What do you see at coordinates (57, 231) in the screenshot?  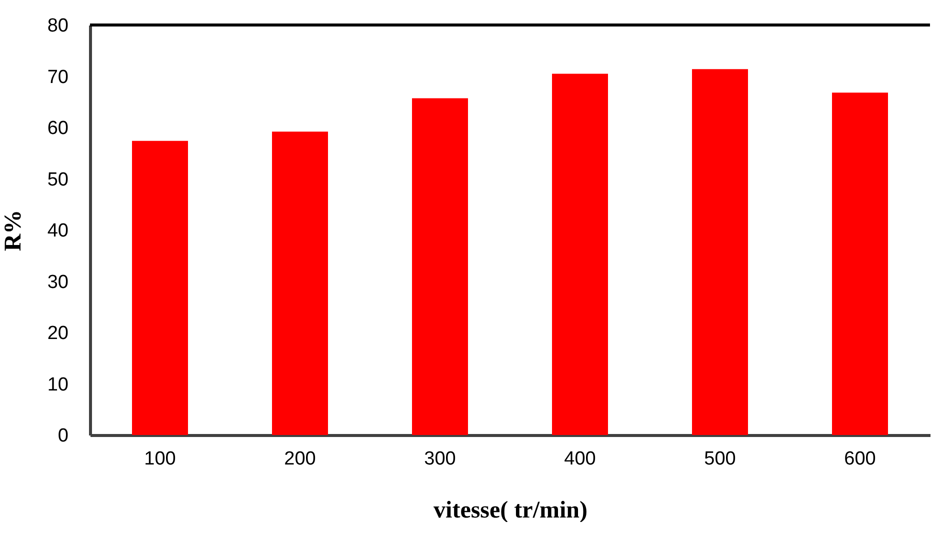 I see `y-tick-label: 40` at bounding box center [57, 231].